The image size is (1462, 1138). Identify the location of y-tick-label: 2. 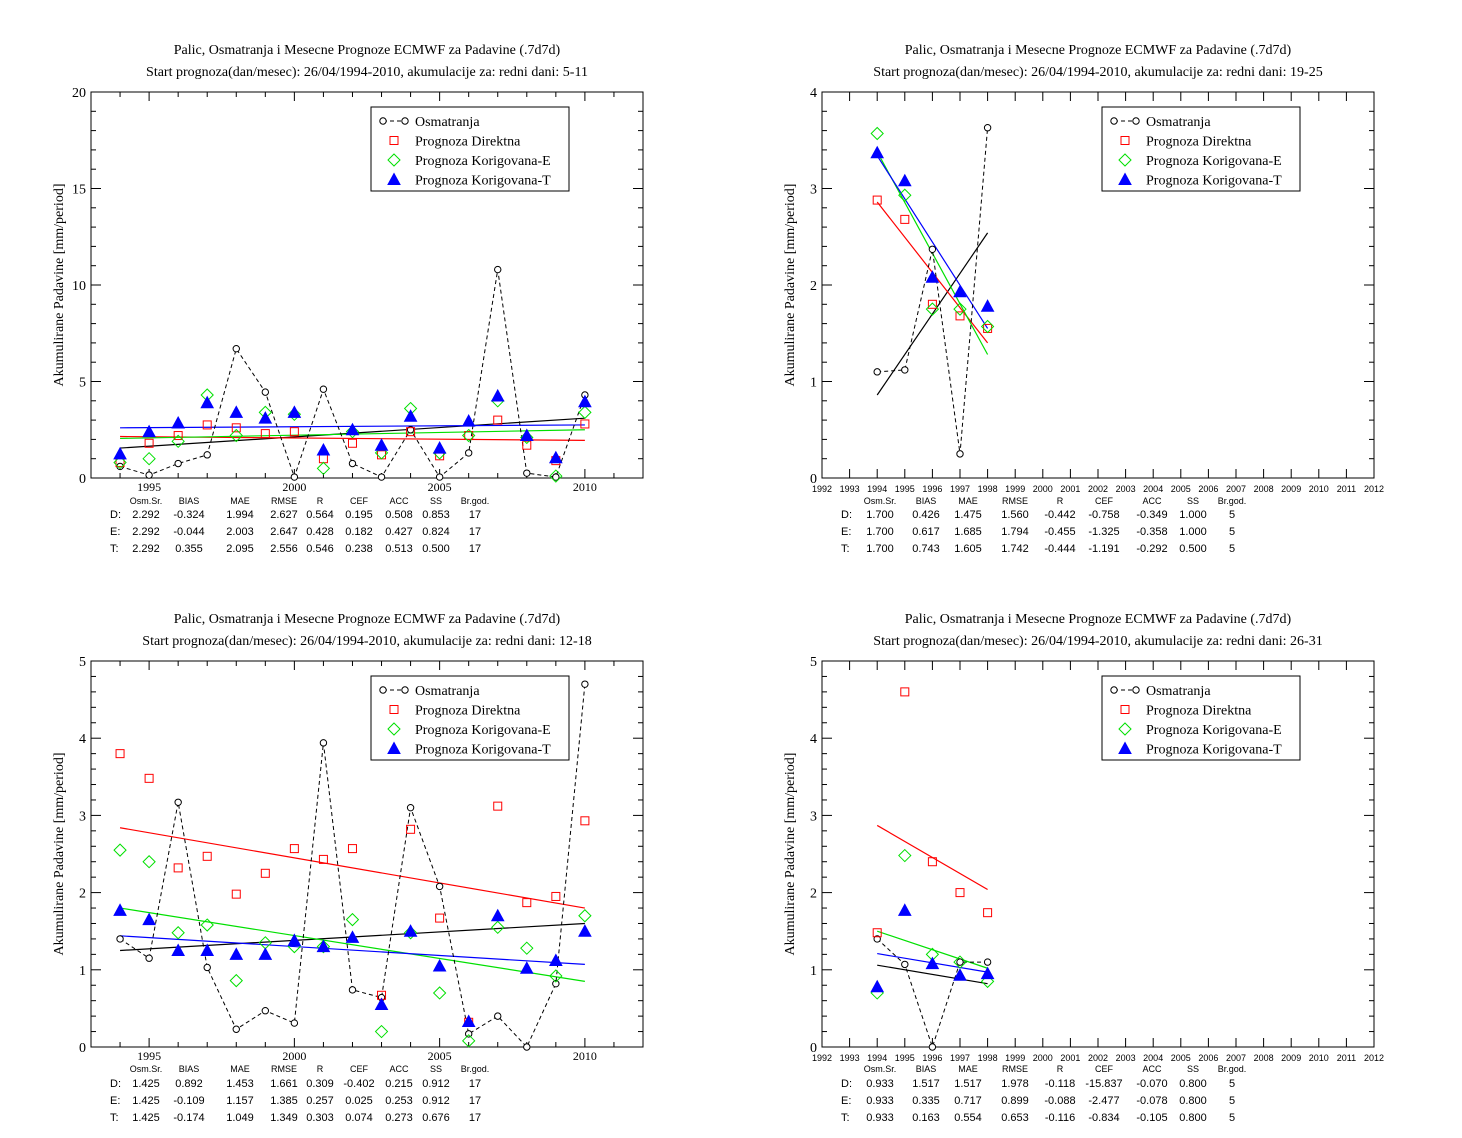
(82, 894).